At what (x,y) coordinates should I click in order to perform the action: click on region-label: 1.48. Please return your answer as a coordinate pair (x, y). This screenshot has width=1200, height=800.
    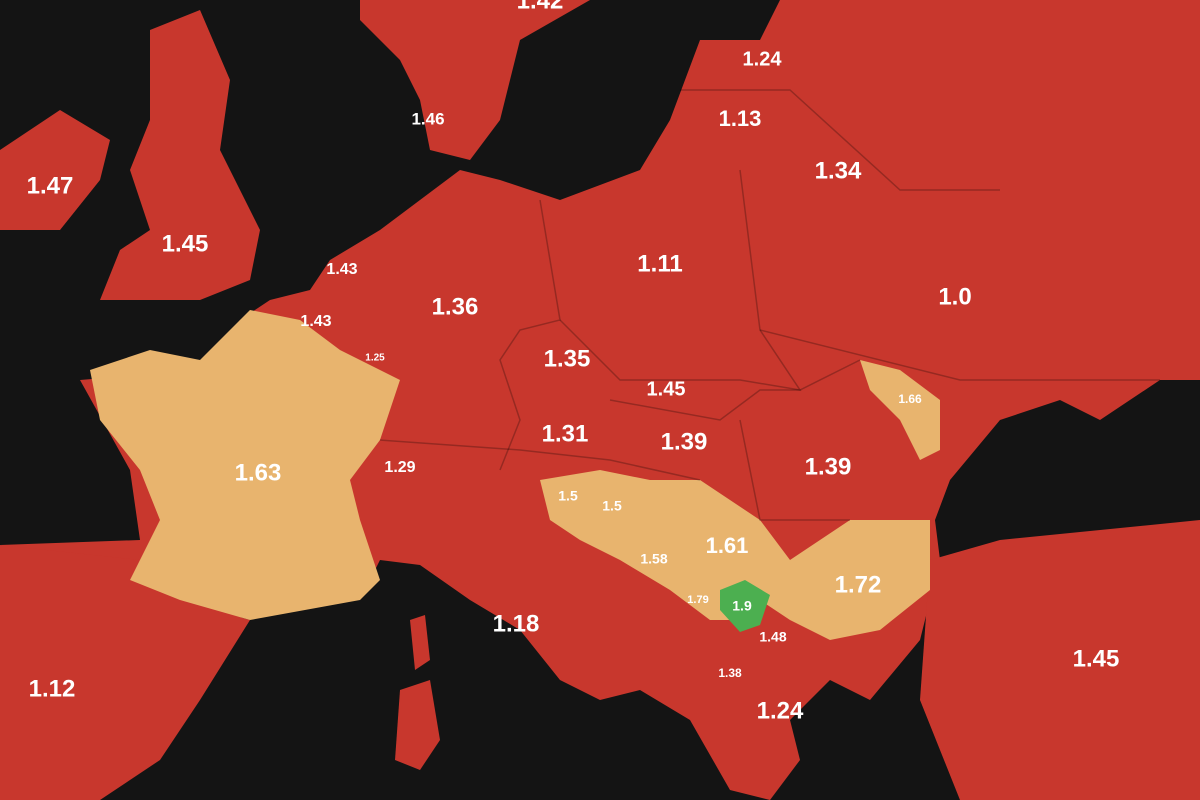
    Looking at the image, I should click on (772, 637).